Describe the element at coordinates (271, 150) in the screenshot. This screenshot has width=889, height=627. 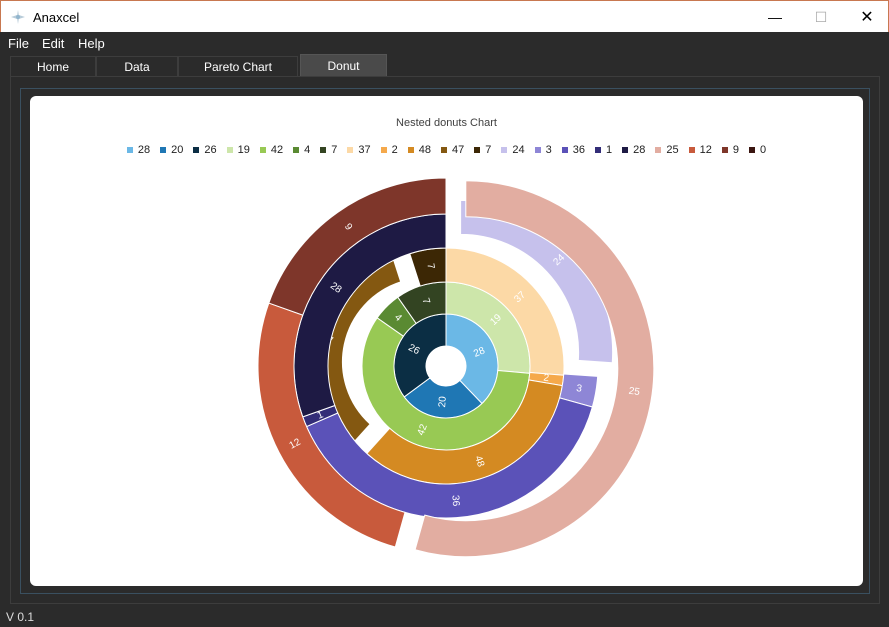
I see `legend-item: 42` at that location.